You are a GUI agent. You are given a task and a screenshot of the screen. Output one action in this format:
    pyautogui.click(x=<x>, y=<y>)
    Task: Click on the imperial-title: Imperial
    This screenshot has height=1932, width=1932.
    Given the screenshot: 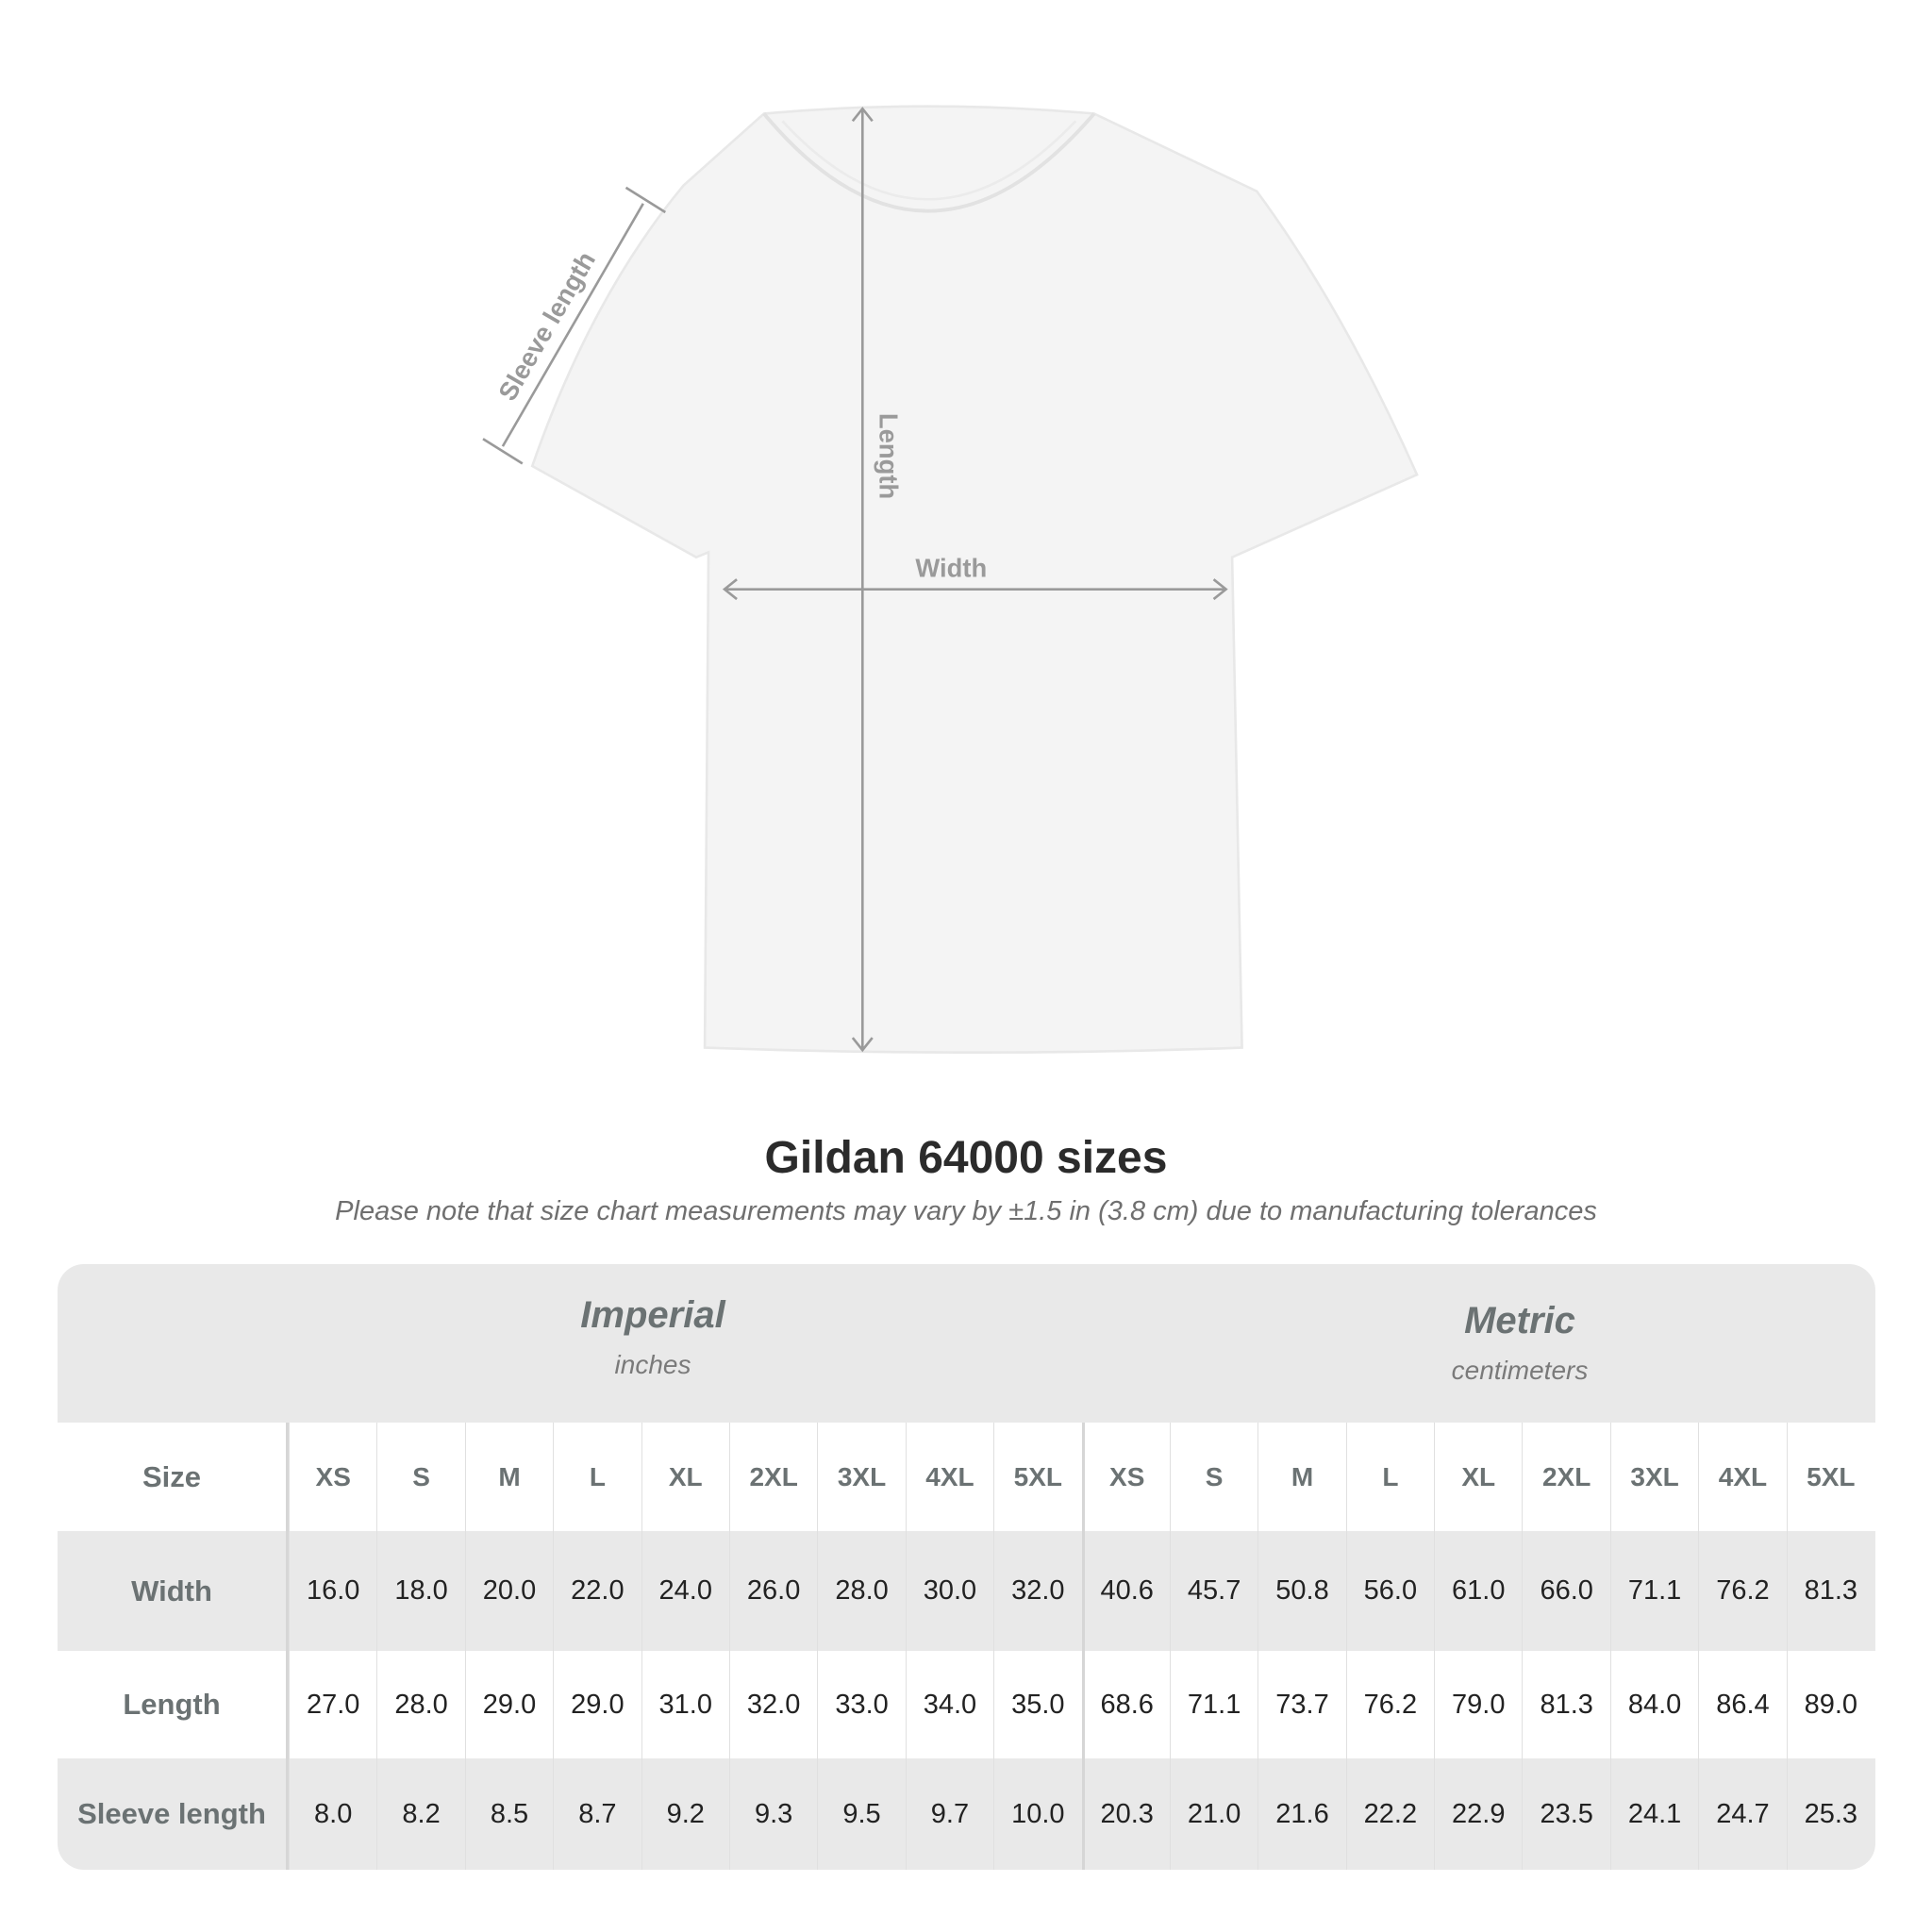 What is the action you would take?
    pyautogui.click(x=653, y=1315)
    